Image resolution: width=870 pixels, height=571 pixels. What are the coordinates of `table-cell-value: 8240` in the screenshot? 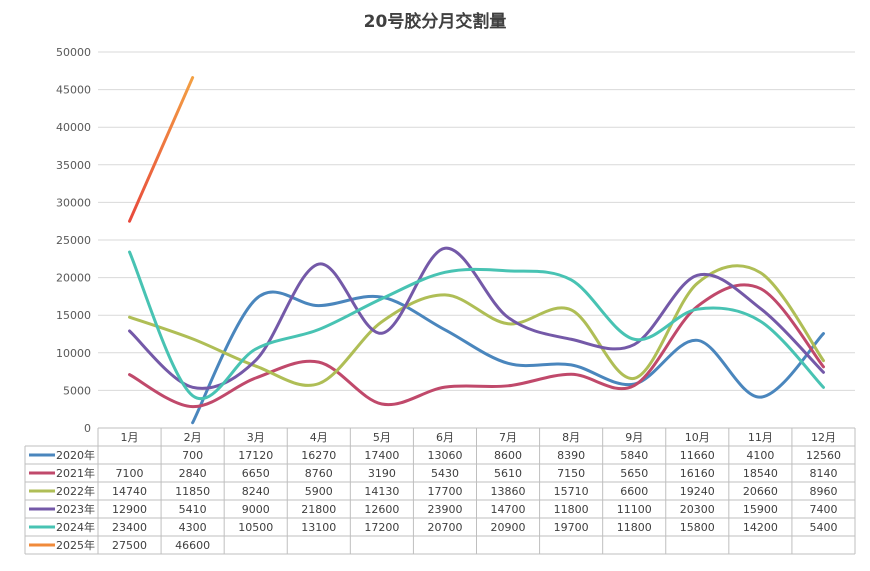 It's located at (256, 491).